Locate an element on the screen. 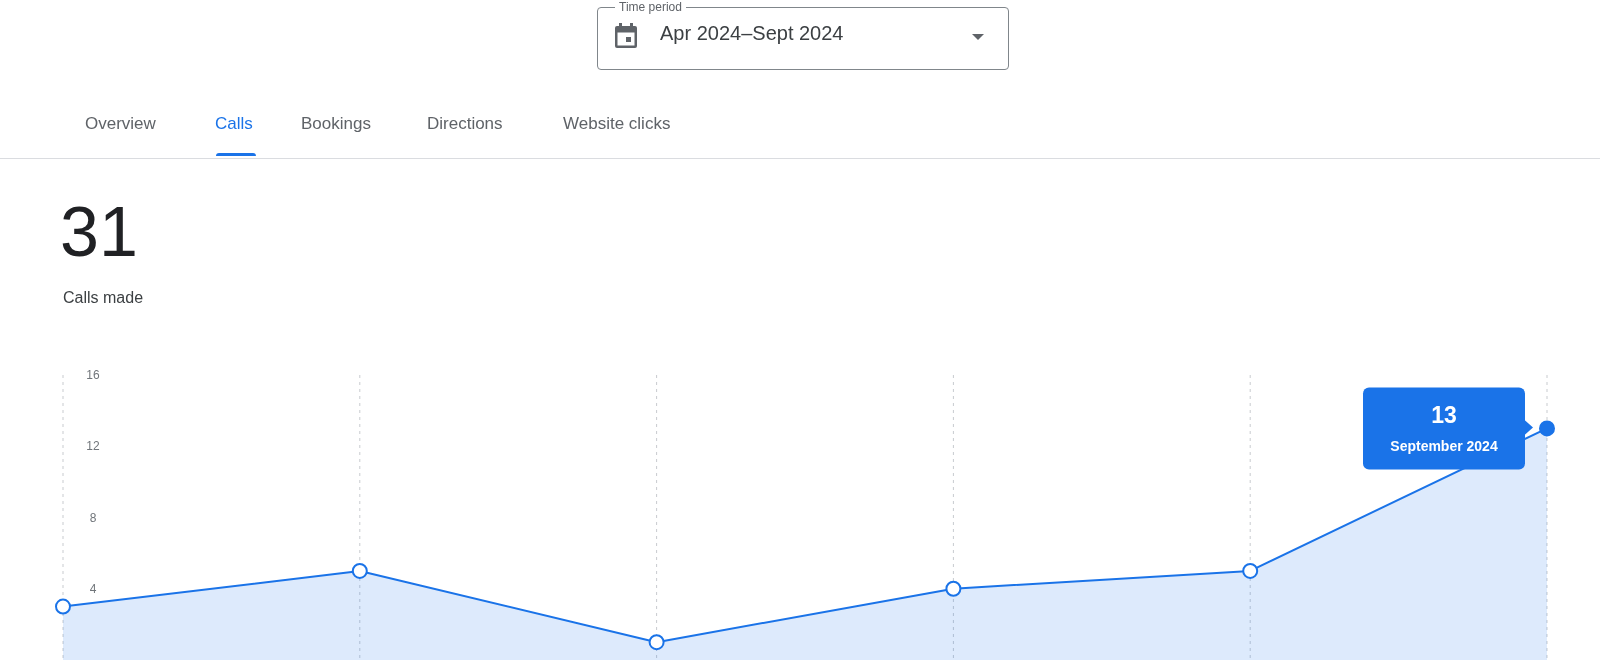  text: Bookings is located at coordinates (336, 123).